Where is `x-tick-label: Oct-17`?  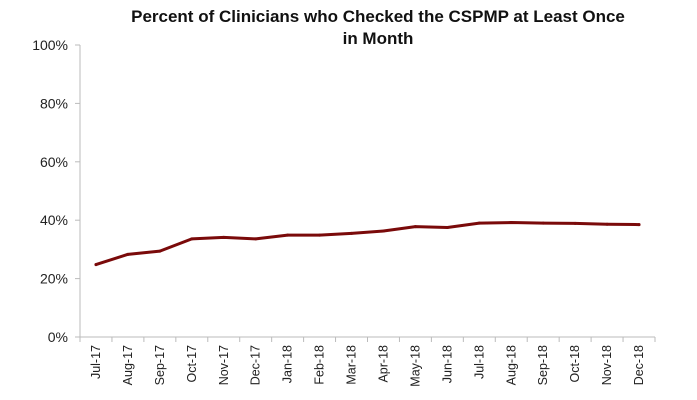 x-tick-label: Oct-17 is located at coordinates (192, 364).